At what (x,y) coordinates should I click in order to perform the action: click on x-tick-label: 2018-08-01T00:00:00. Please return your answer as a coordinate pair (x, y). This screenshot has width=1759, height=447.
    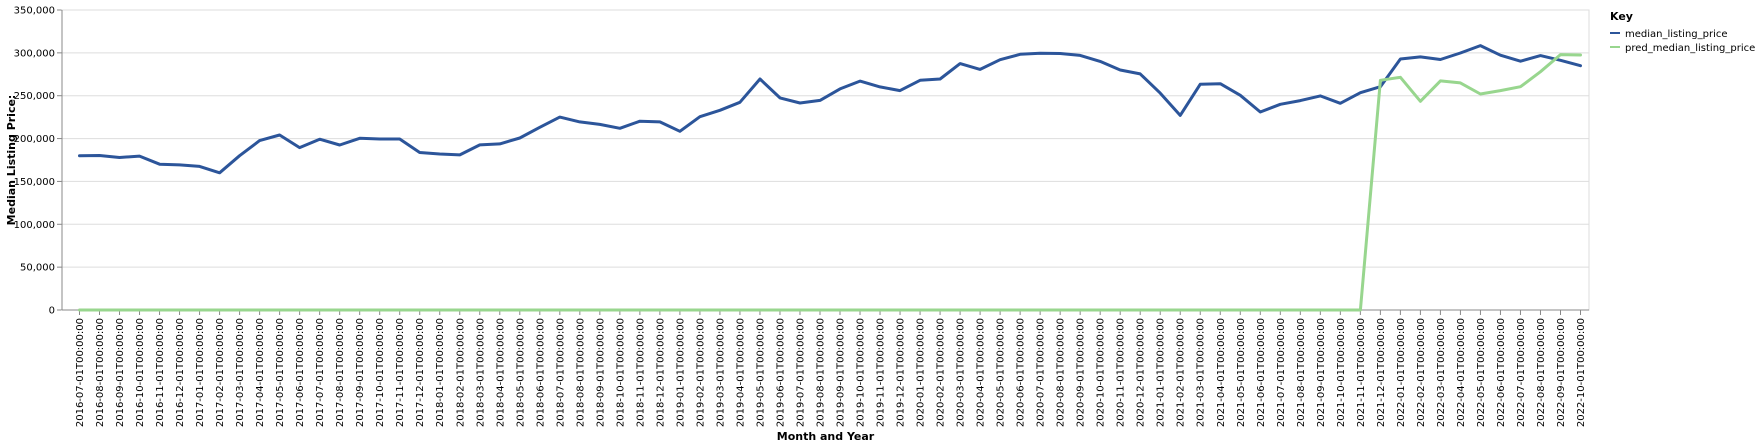
    Looking at the image, I should click on (580, 372).